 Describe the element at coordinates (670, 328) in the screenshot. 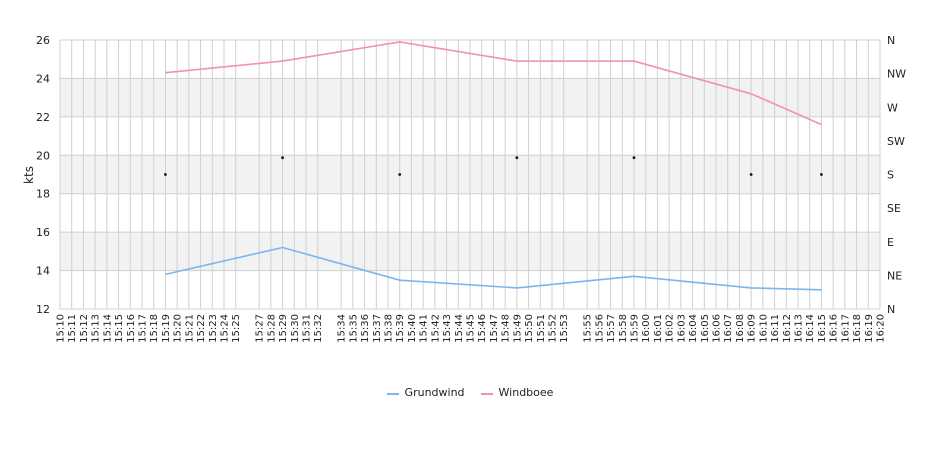

I see `x-tick-label: 16:02` at that location.